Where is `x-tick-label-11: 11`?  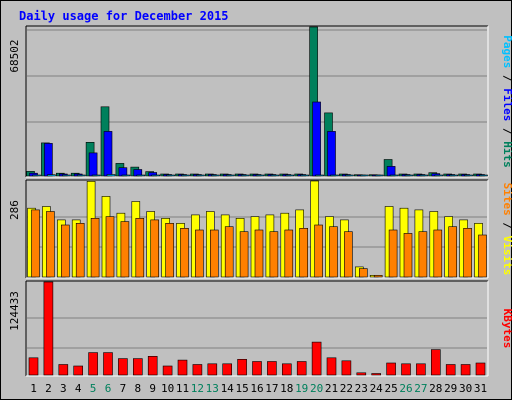 x-tick-label-11: 11 is located at coordinates (182, 388).